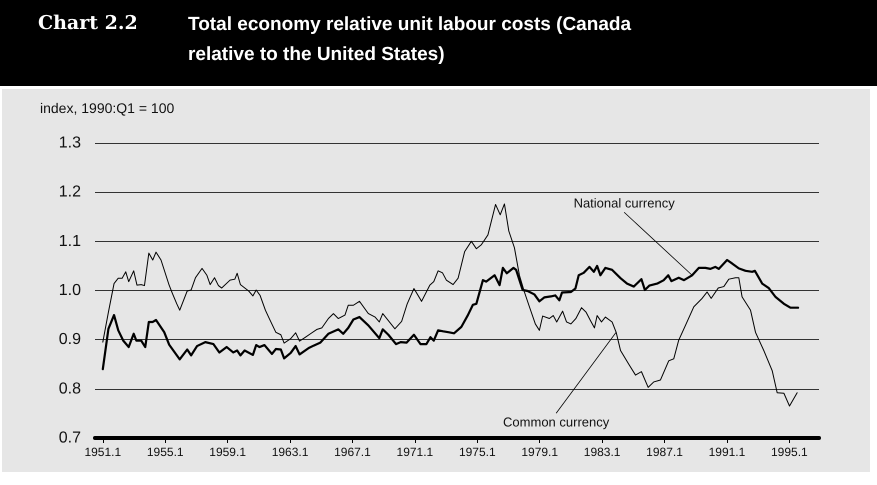 The width and height of the screenshot is (877, 485). Describe the element at coordinates (165, 452) in the screenshot. I see `x-tick-label: 1955.1` at that location.